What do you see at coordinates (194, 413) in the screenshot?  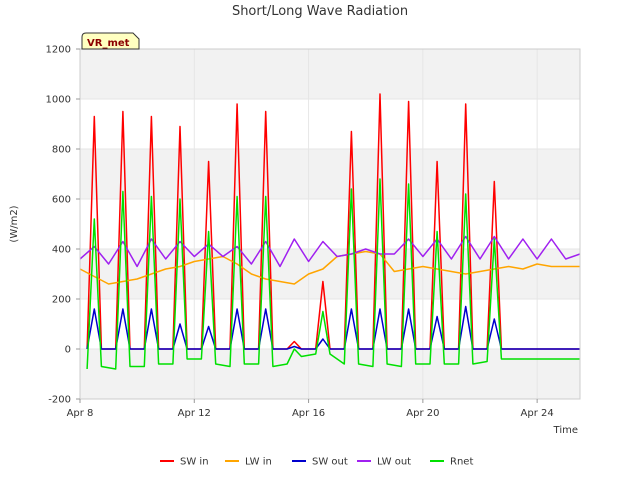 I see `x-tick-label: Apr 12` at bounding box center [194, 413].